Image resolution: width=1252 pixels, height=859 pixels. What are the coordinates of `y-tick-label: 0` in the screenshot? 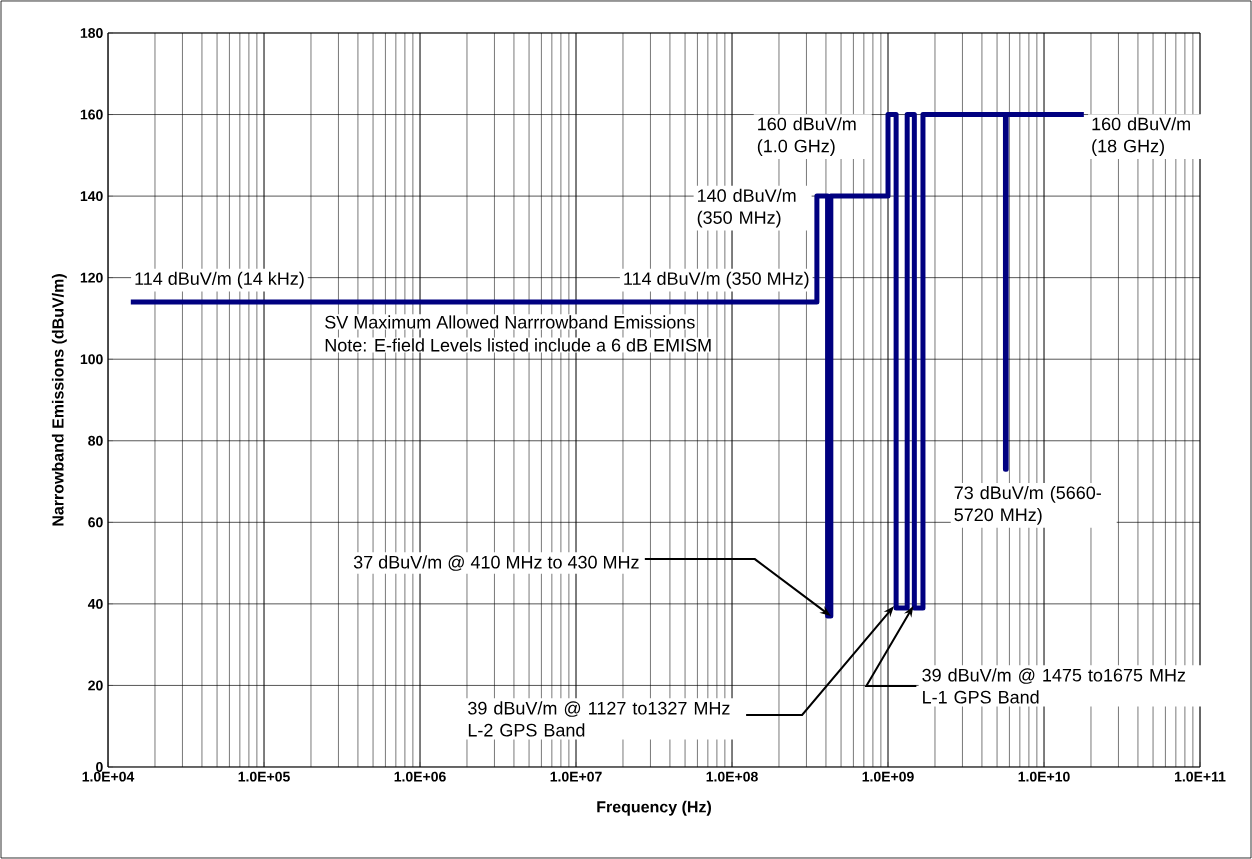 It's located at (99, 767).